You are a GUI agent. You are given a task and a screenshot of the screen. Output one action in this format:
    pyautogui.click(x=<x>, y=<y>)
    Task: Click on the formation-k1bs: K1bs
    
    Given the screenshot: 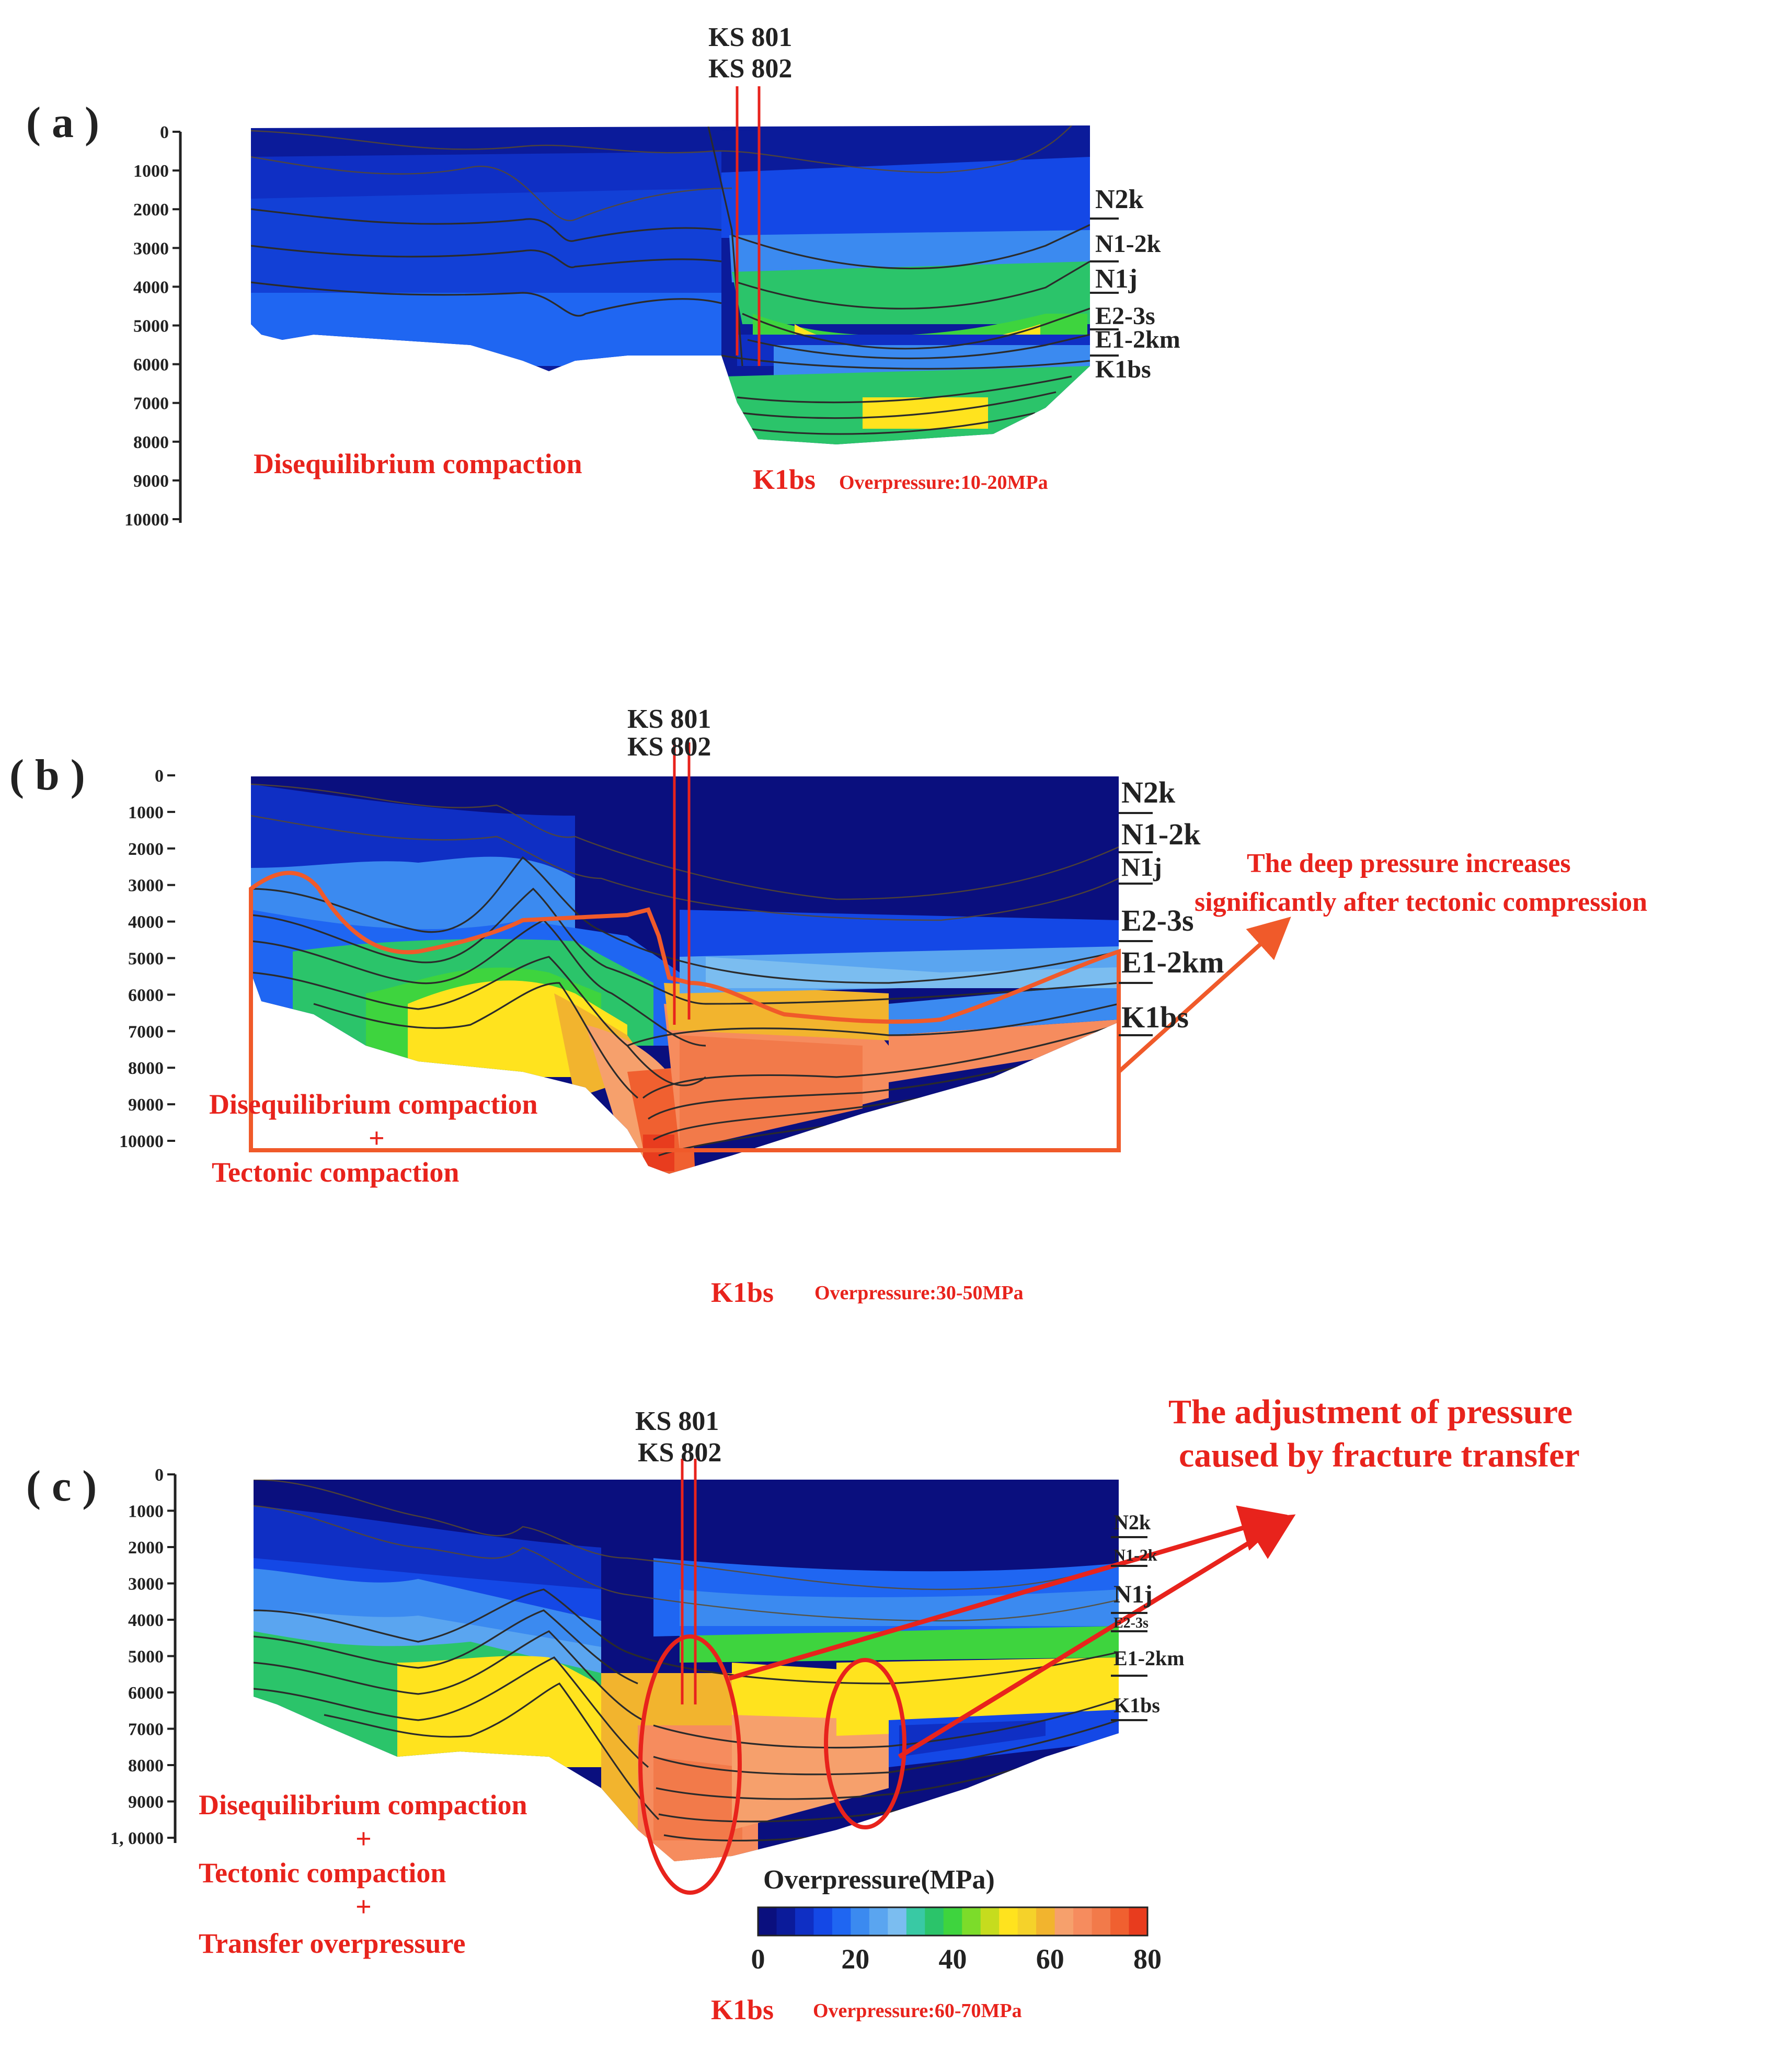 What is the action you would take?
    pyautogui.click(x=1123, y=369)
    